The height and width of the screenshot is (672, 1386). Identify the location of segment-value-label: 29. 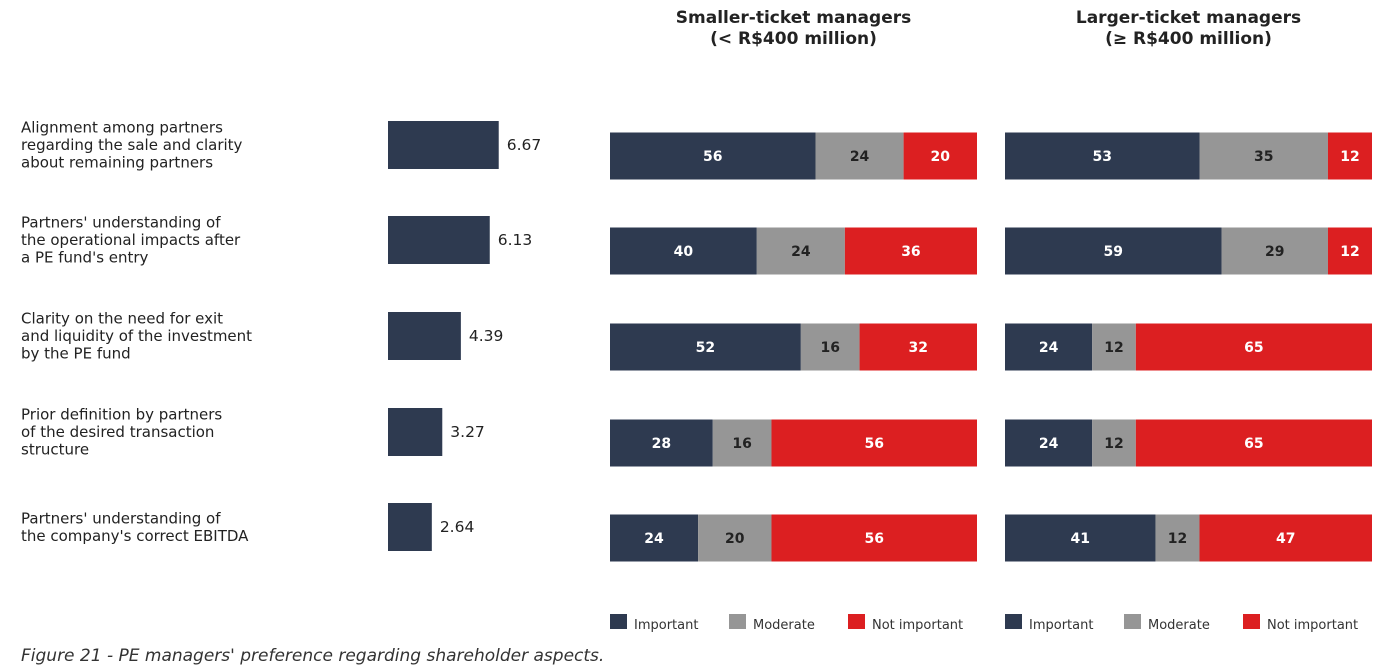
(1274, 252).